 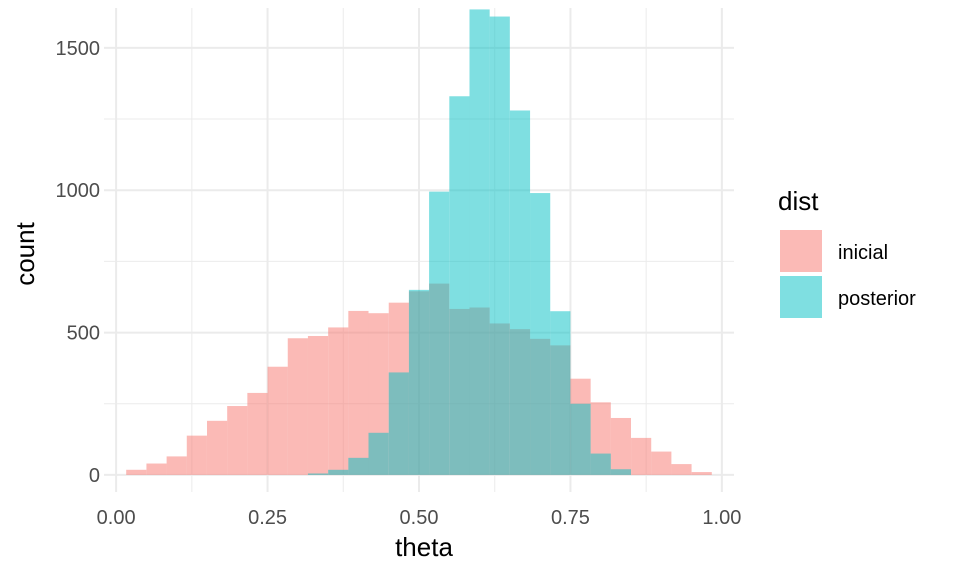 I want to click on x-tick-label: 0.25, so click(x=267, y=518).